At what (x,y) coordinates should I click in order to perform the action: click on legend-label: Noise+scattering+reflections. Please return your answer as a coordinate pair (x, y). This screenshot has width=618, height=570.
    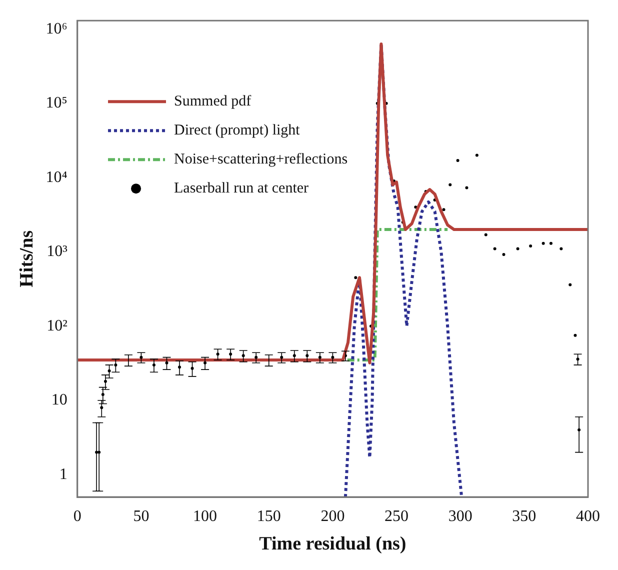
    Looking at the image, I should click on (261, 160).